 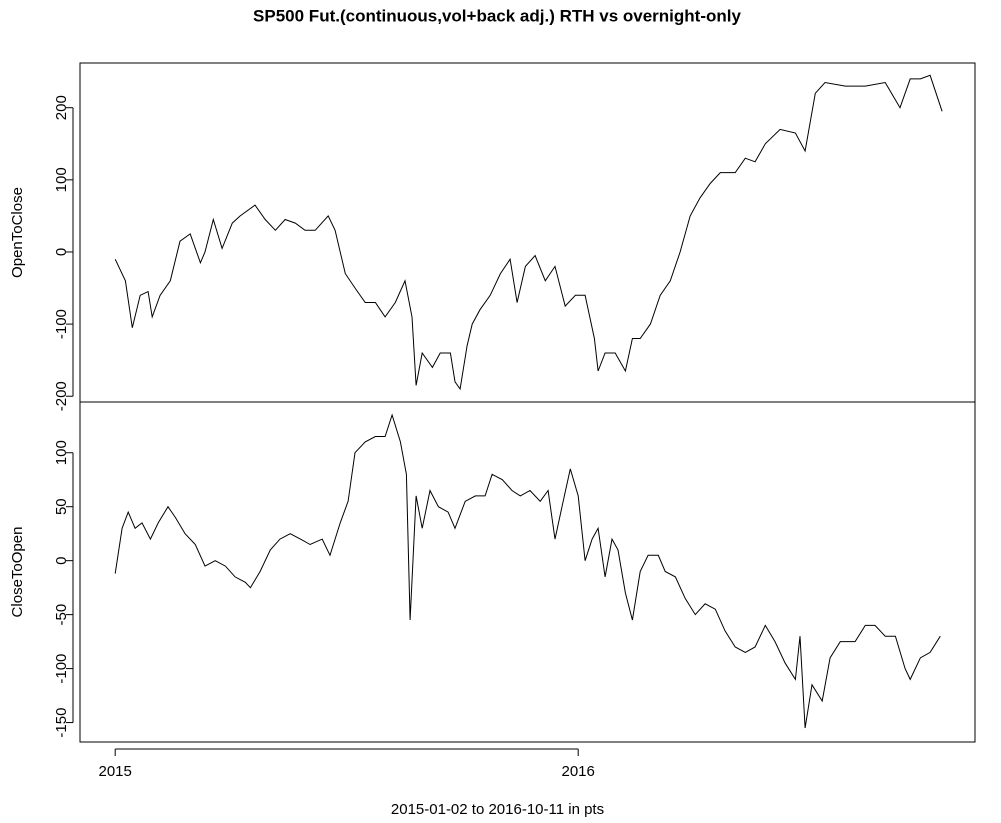 I want to click on x-tick-label: 2015, so click(x=115, y=771).